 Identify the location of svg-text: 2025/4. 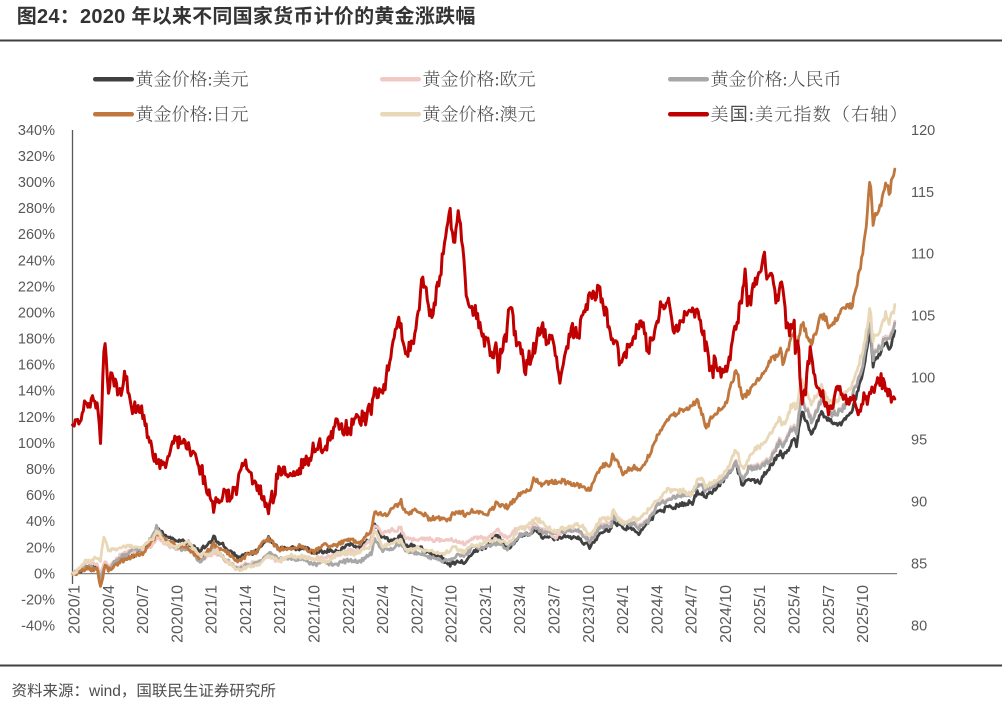
(795, 609).